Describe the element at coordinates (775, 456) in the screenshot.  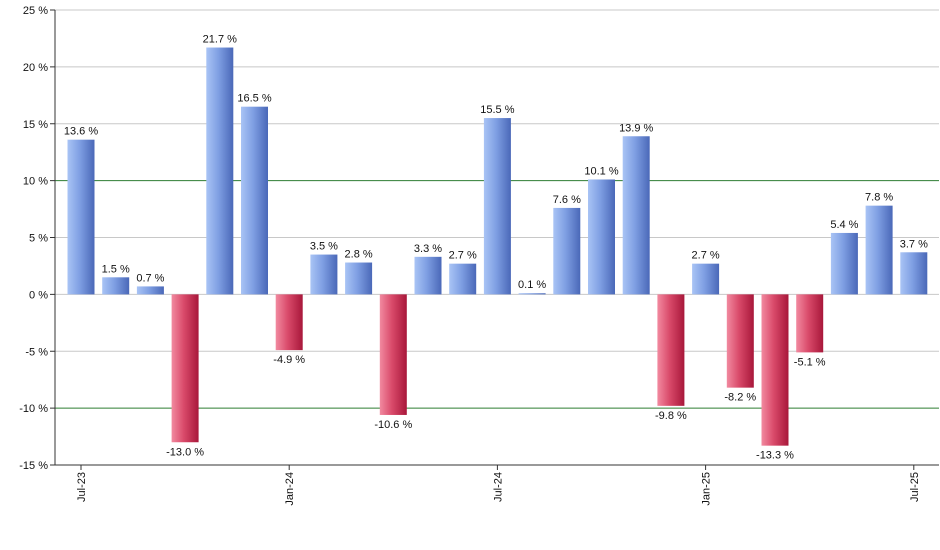
I see `data-label: -13.3 %` at that location.